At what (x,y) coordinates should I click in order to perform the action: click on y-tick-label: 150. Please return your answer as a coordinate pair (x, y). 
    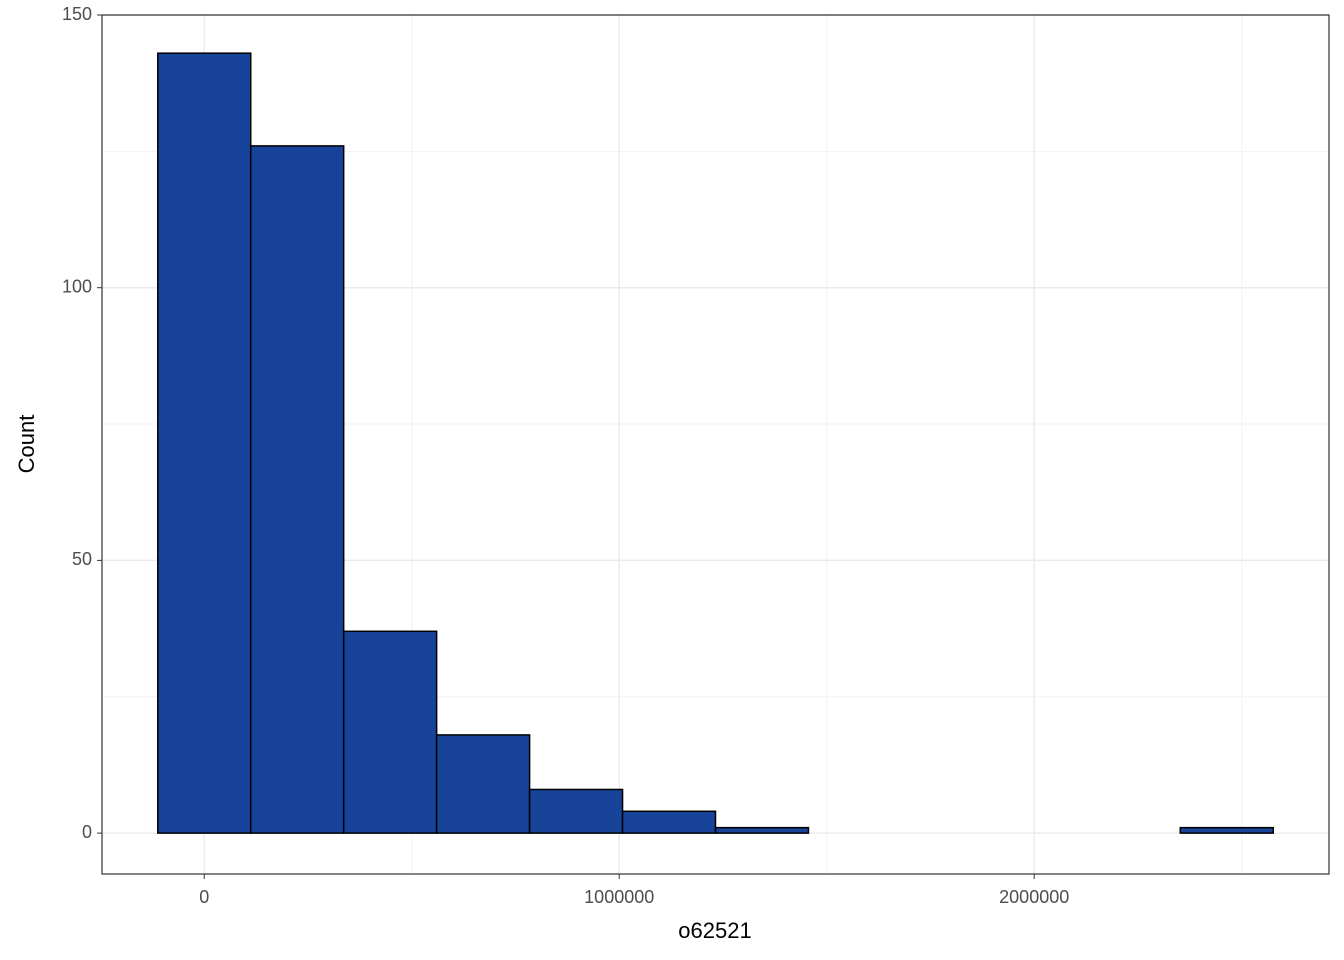
    Looking at the image, I should click on (77, 14).